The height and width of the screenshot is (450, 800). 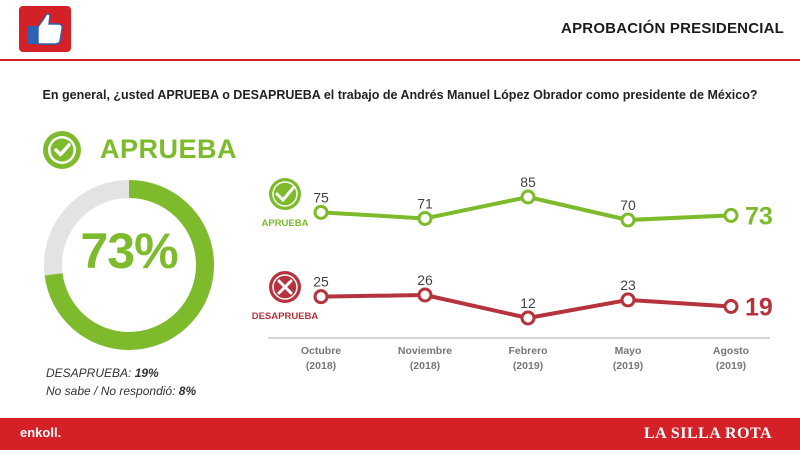 What do you see at coordinates (731, 351) in the screenshot?
I see `x-tick-label: Agosto` at bounding box center [731, 351].